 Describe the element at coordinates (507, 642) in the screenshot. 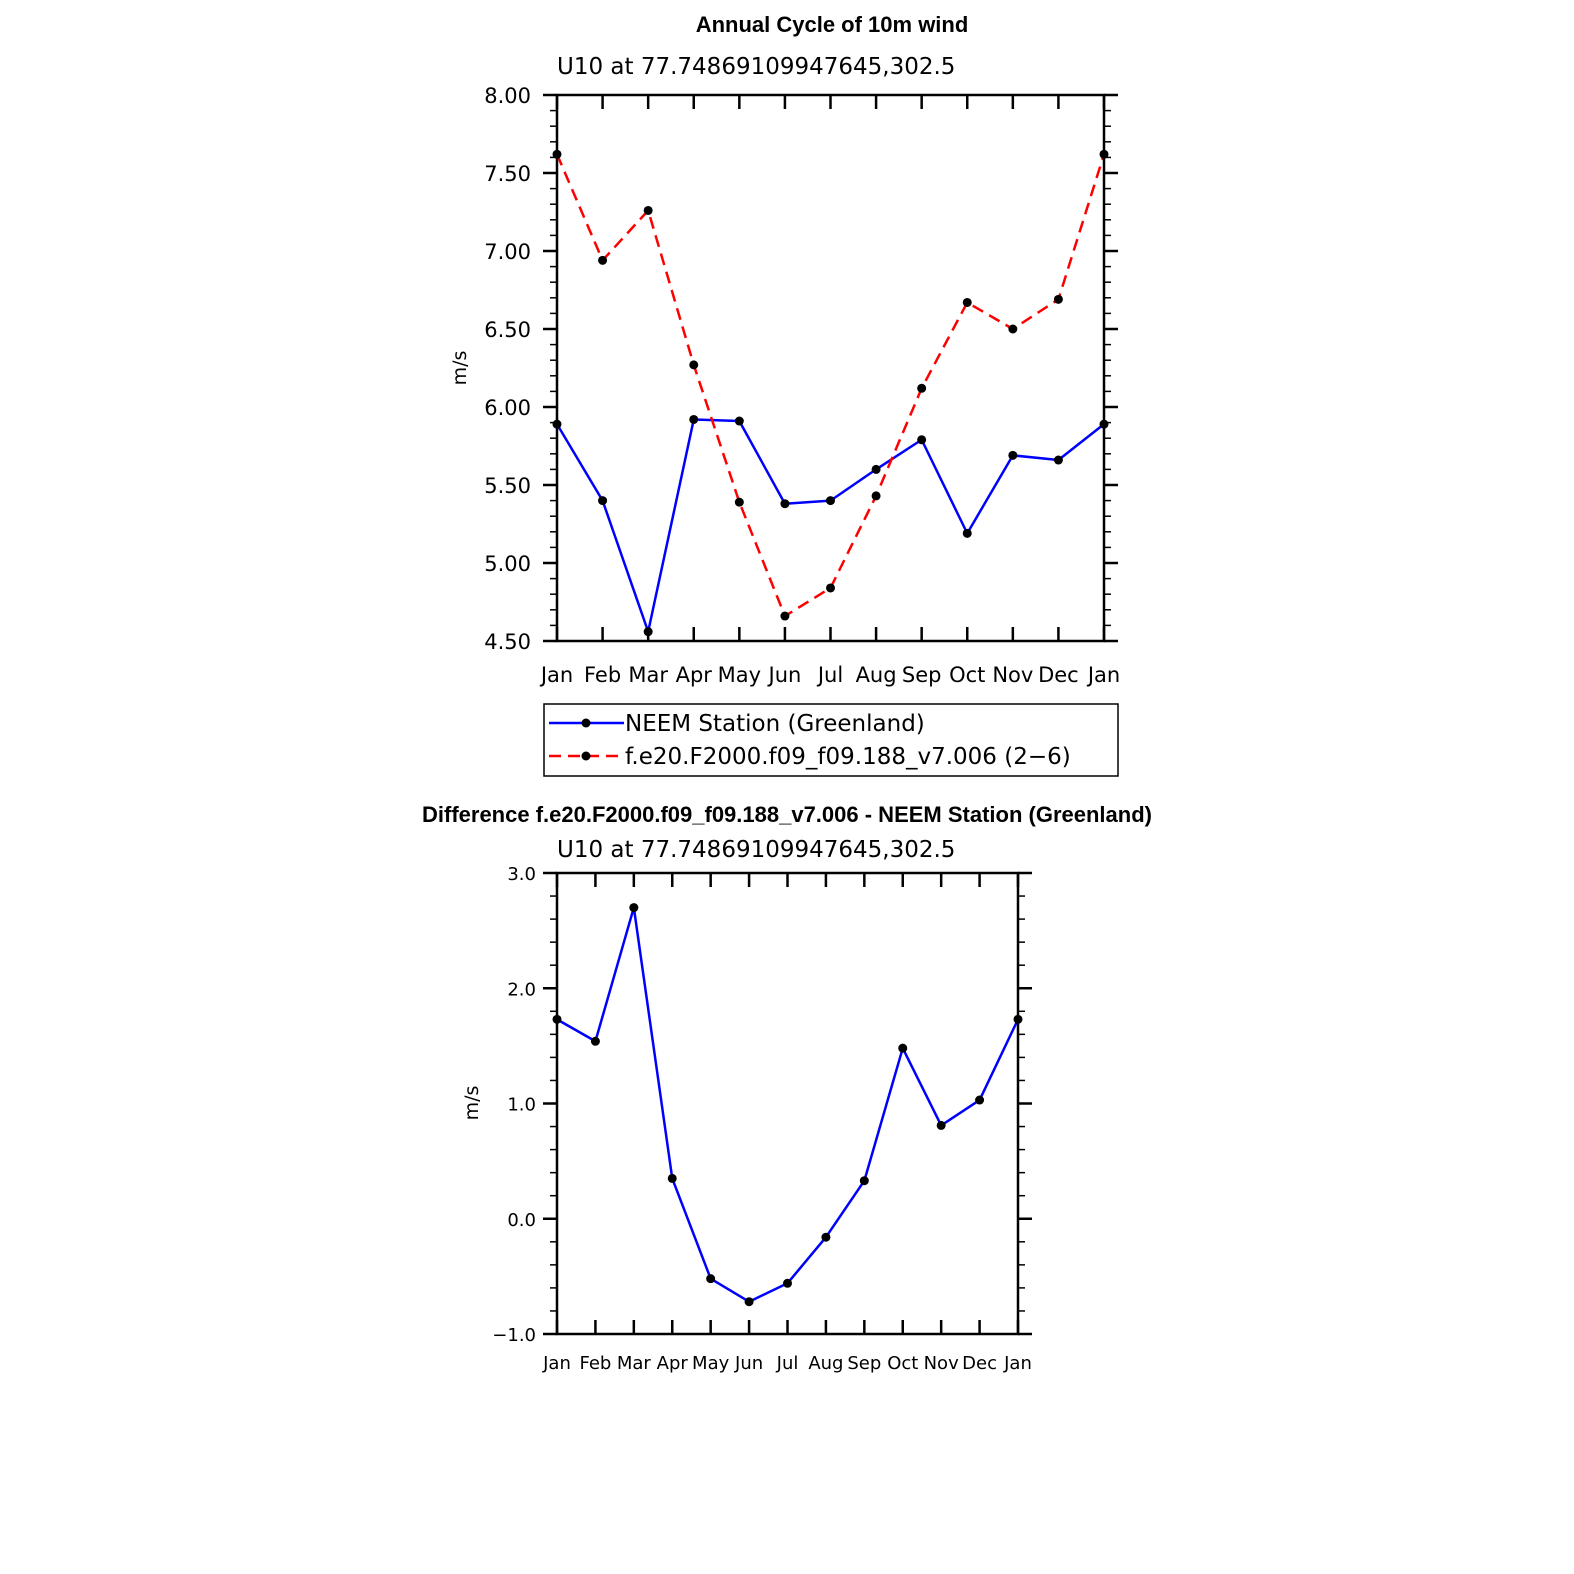

I see `y-tick-label: 4.50` at that location.